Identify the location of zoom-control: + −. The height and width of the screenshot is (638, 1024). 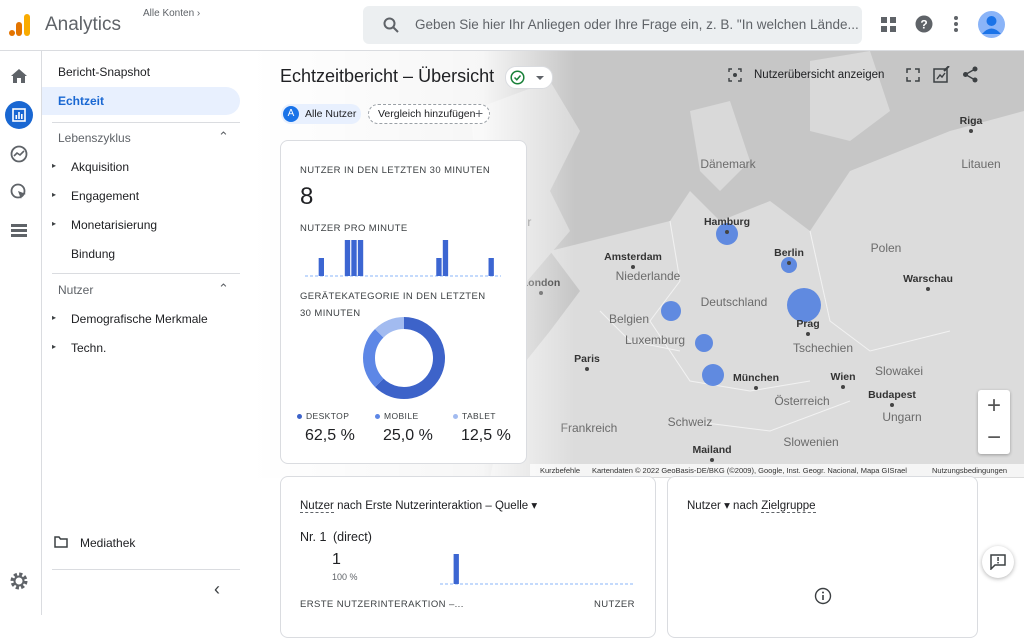
(994, 422).